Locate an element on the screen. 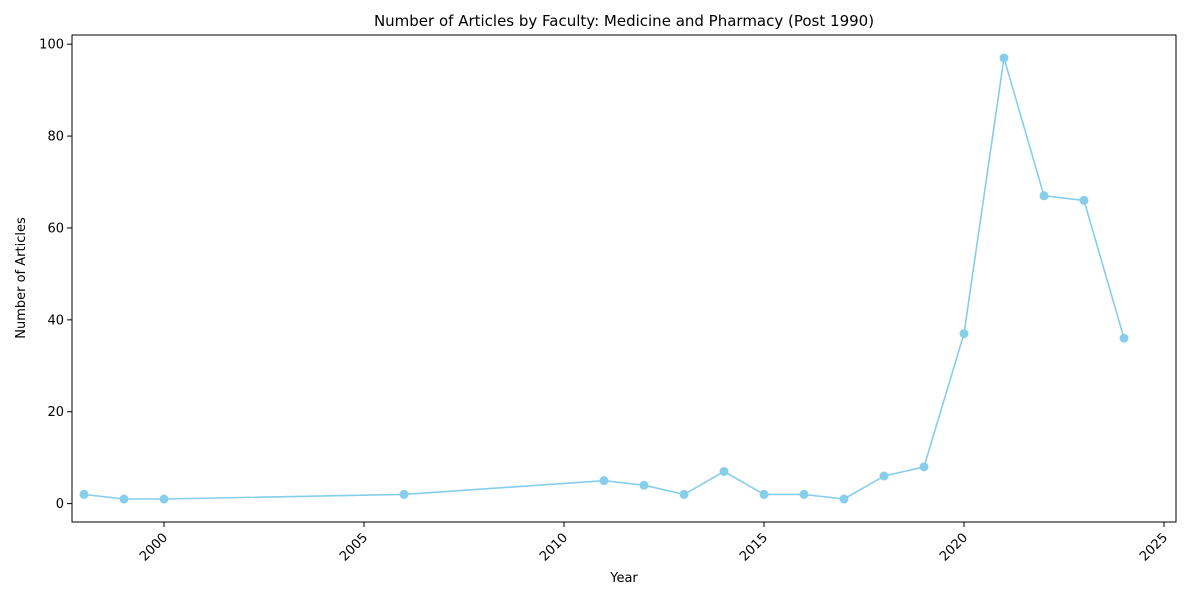  y-tick-label: 20 is located at coordinates (55, 412).